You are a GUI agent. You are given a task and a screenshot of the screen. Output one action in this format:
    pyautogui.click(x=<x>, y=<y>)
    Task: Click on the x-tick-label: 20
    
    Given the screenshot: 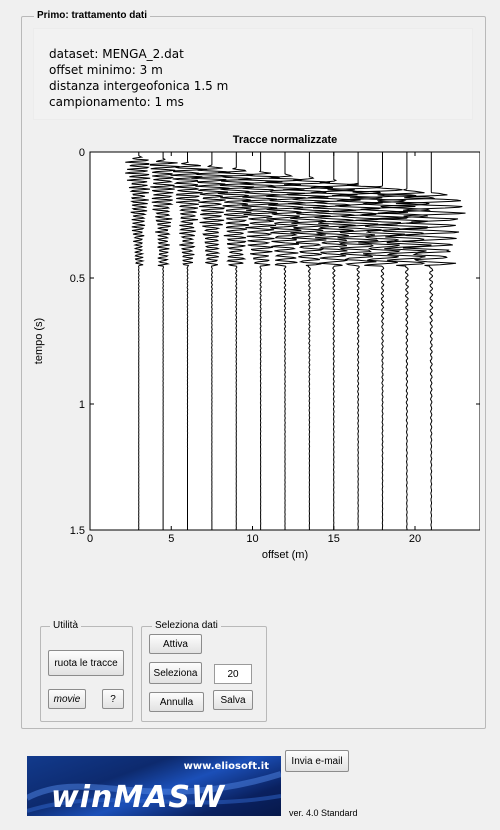 What is the action you would take?
    pyautogui.click(x=415, y=539)
    